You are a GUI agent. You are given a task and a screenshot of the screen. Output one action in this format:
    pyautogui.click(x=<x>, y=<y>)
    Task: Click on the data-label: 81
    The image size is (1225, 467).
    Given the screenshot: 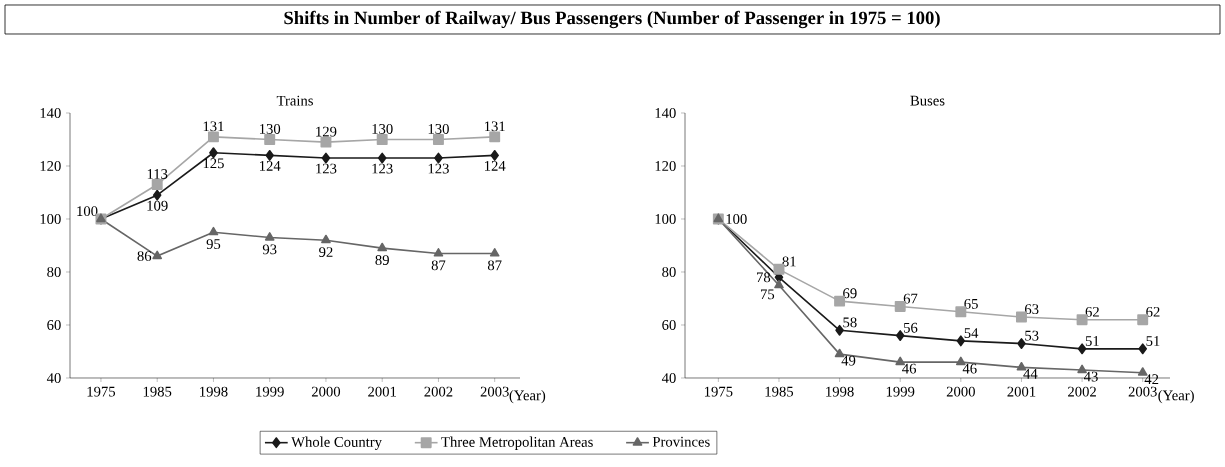 What is the action you would take?
    pyautogui.click(x=789, y=261)
    